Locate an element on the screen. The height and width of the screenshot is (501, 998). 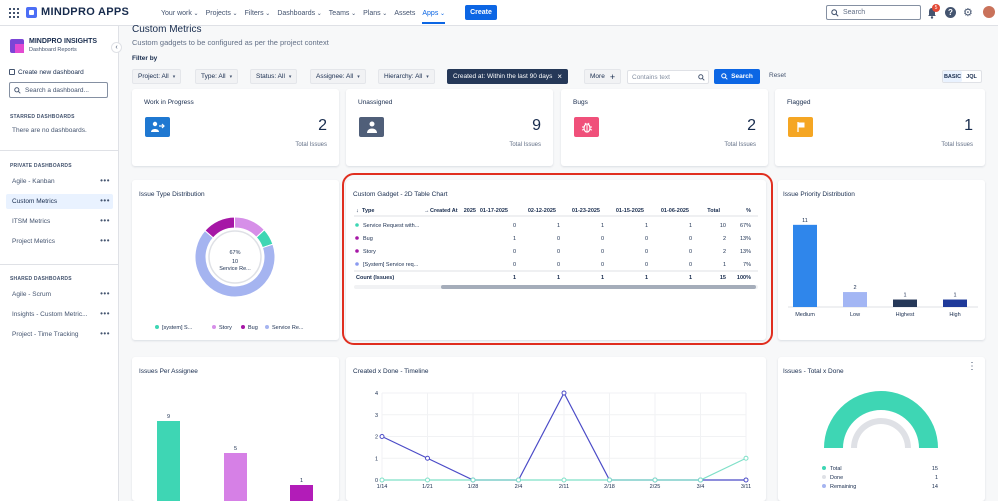
nav-item-apps: Apps ⌄ is located at coordinates (434, 17).